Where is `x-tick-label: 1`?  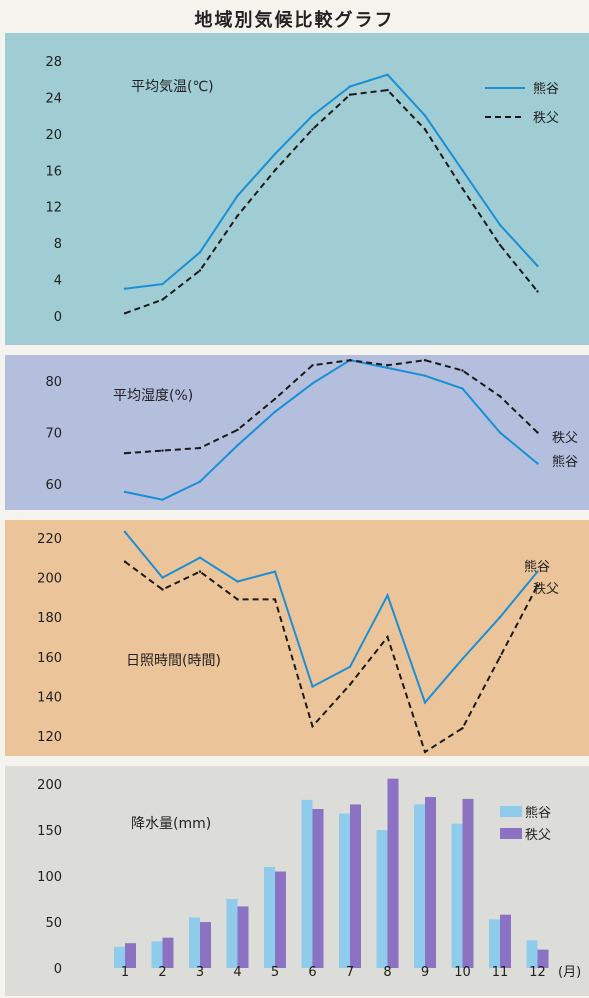
x-tick-label: 1 is located at coordinates (125, 972).